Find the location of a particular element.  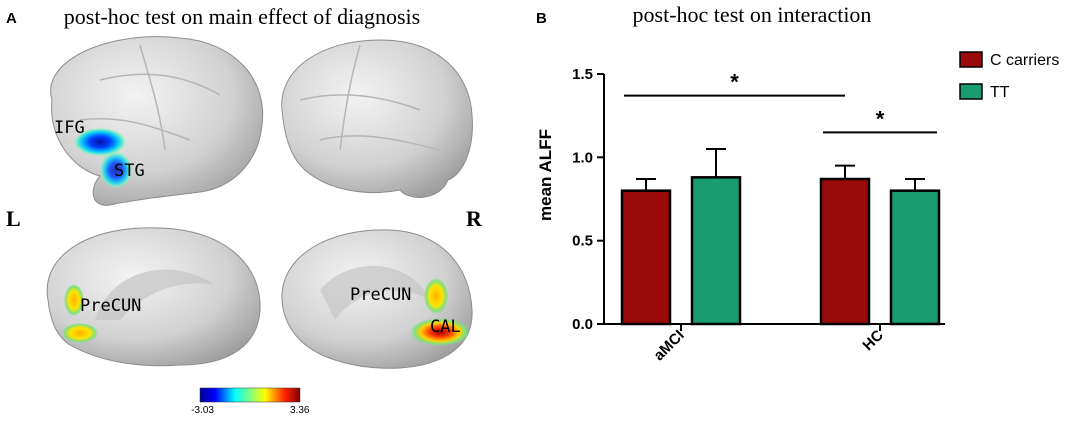

region-label-cal: CAL is located at coordinates (445, 327).